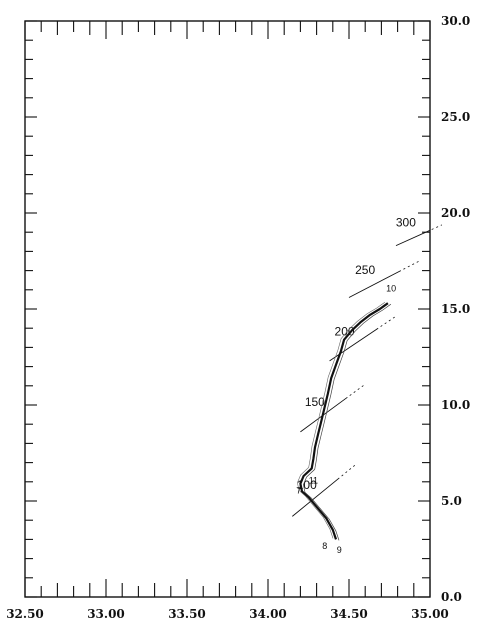 The width and height of the screenshot is (480, 629). I want to click on station-labels: 10 11 7 8 9, so click(346, 419).